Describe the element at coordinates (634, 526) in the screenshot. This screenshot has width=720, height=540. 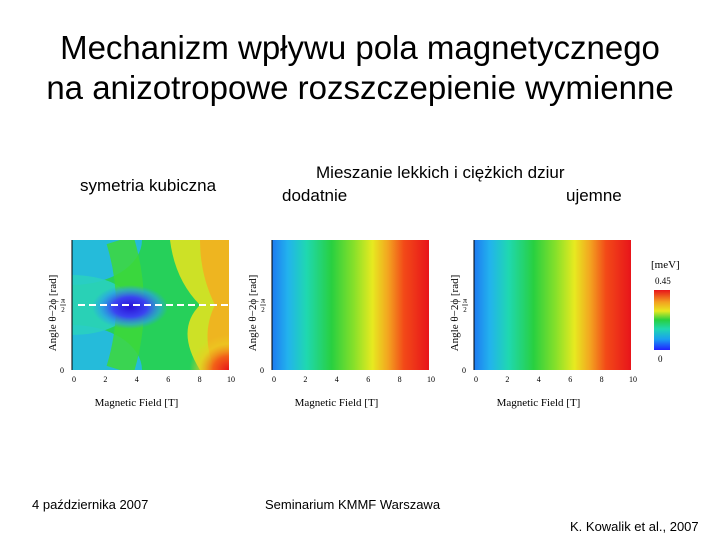
I see `footer-credit: K. Kowalik et al., 2007` at that location.